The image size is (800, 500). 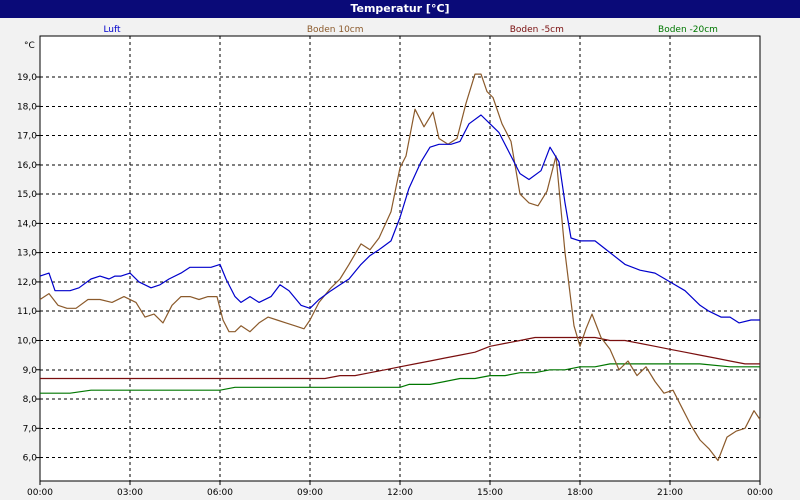 What do you see at coordinates (29, 46) in the screenshot?
I see `y-axis-unit: °C` at bounding box center [29, 46].